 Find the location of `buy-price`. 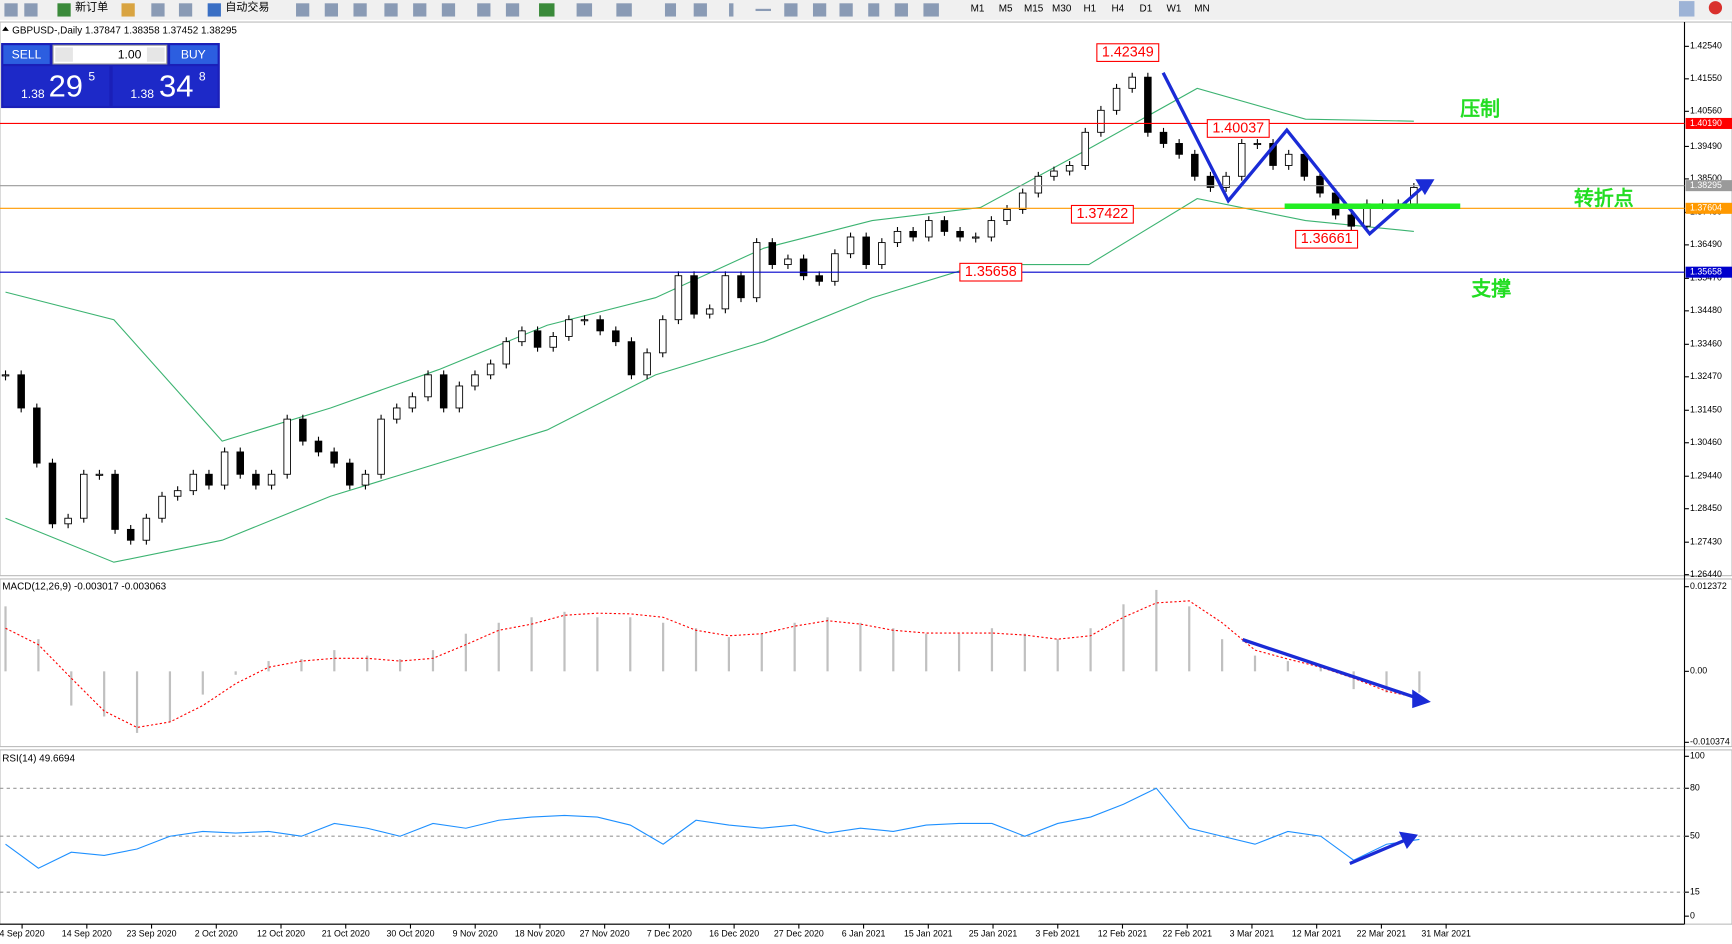

buy-price is located at coordinates (165, 86).